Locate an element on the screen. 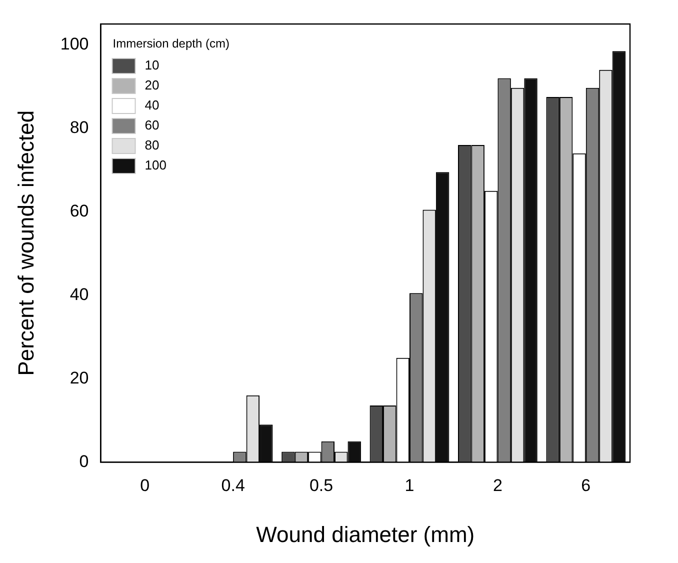 This screenshot has width=678, height=563. y-tick-label: 60 is located at coordinates (79, 210).